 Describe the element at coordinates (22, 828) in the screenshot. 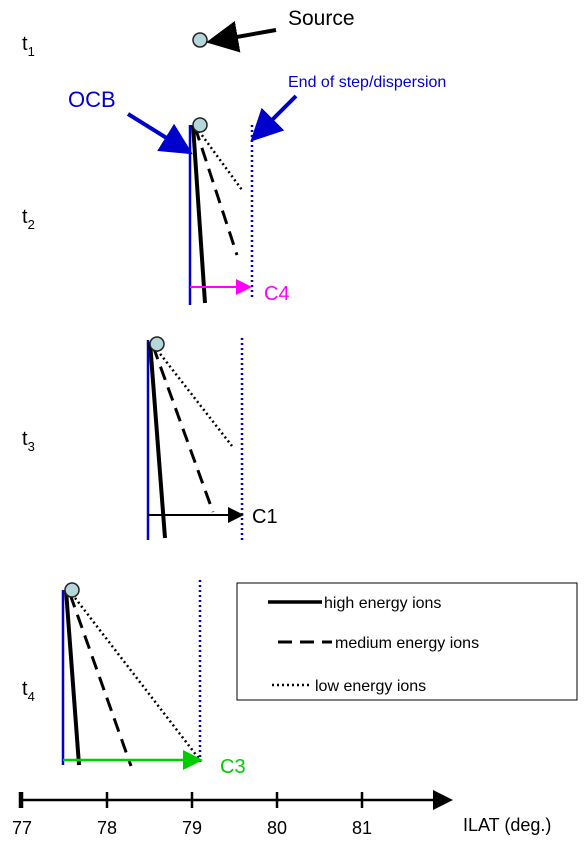

I see `tick-label: 77` at that location.